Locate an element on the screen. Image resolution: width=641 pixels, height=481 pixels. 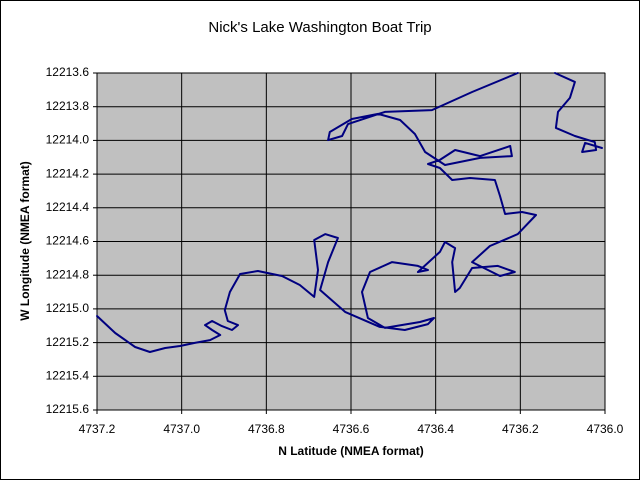
y-tick-label: 12213.6 is located at coordinates (68, 72).